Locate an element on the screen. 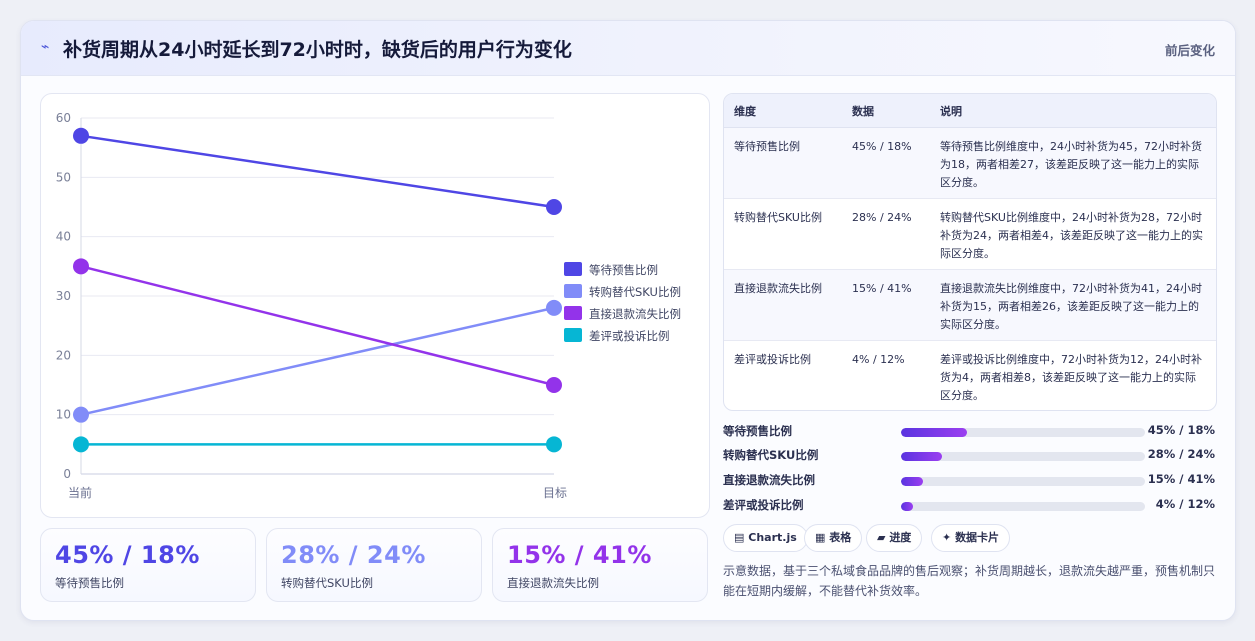 The height and width of the screenshot is (641, 1255). x-tick-label: 当前 is located at coordinates (80, 492).